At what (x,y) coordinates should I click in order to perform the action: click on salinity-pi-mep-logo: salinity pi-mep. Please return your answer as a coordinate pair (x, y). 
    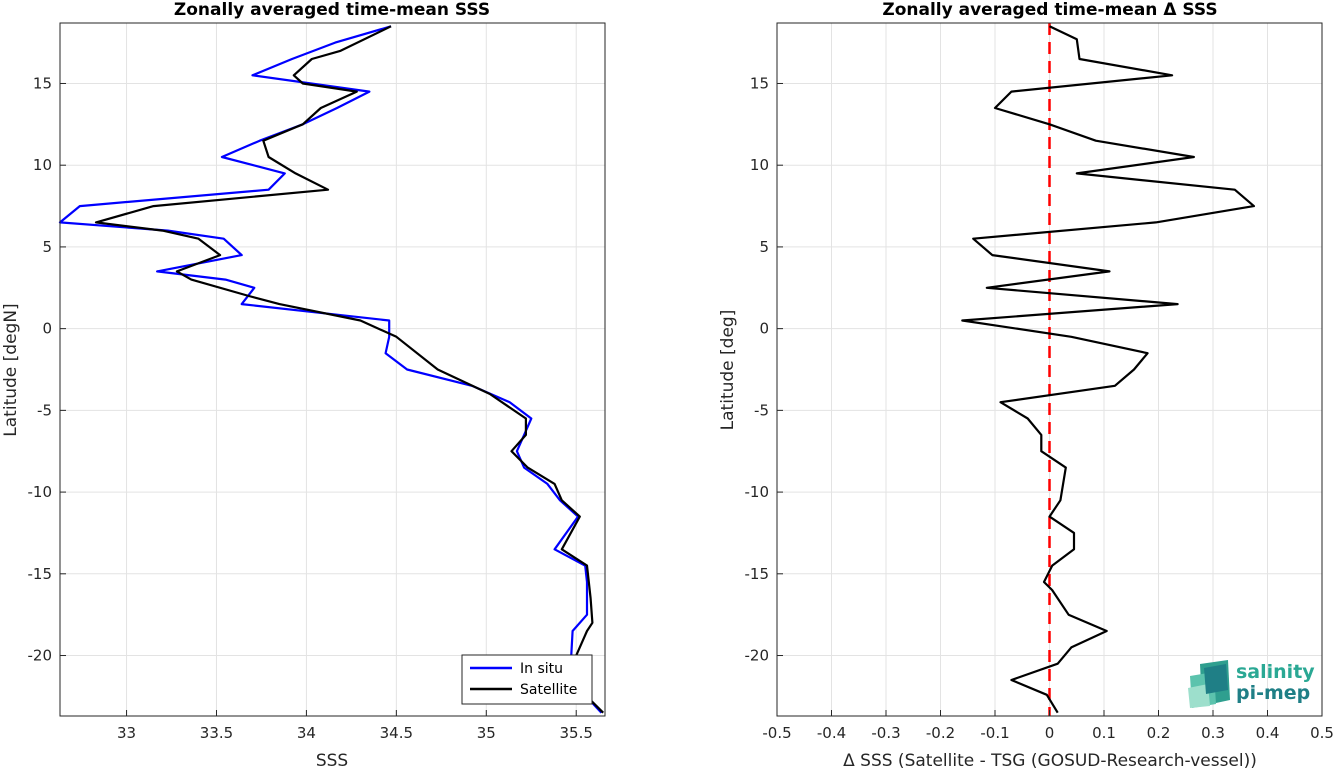
    Looking at the image, I should click on (1251, 684).